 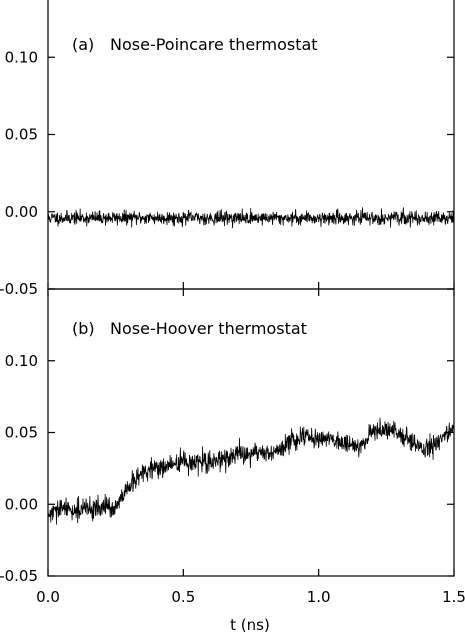 What do you see at coordinates (19, 173) in the screenshot?
I see `panel-a-y-tick-labels: -0.050.000.050.100.15` at bounding box center [19, 173].